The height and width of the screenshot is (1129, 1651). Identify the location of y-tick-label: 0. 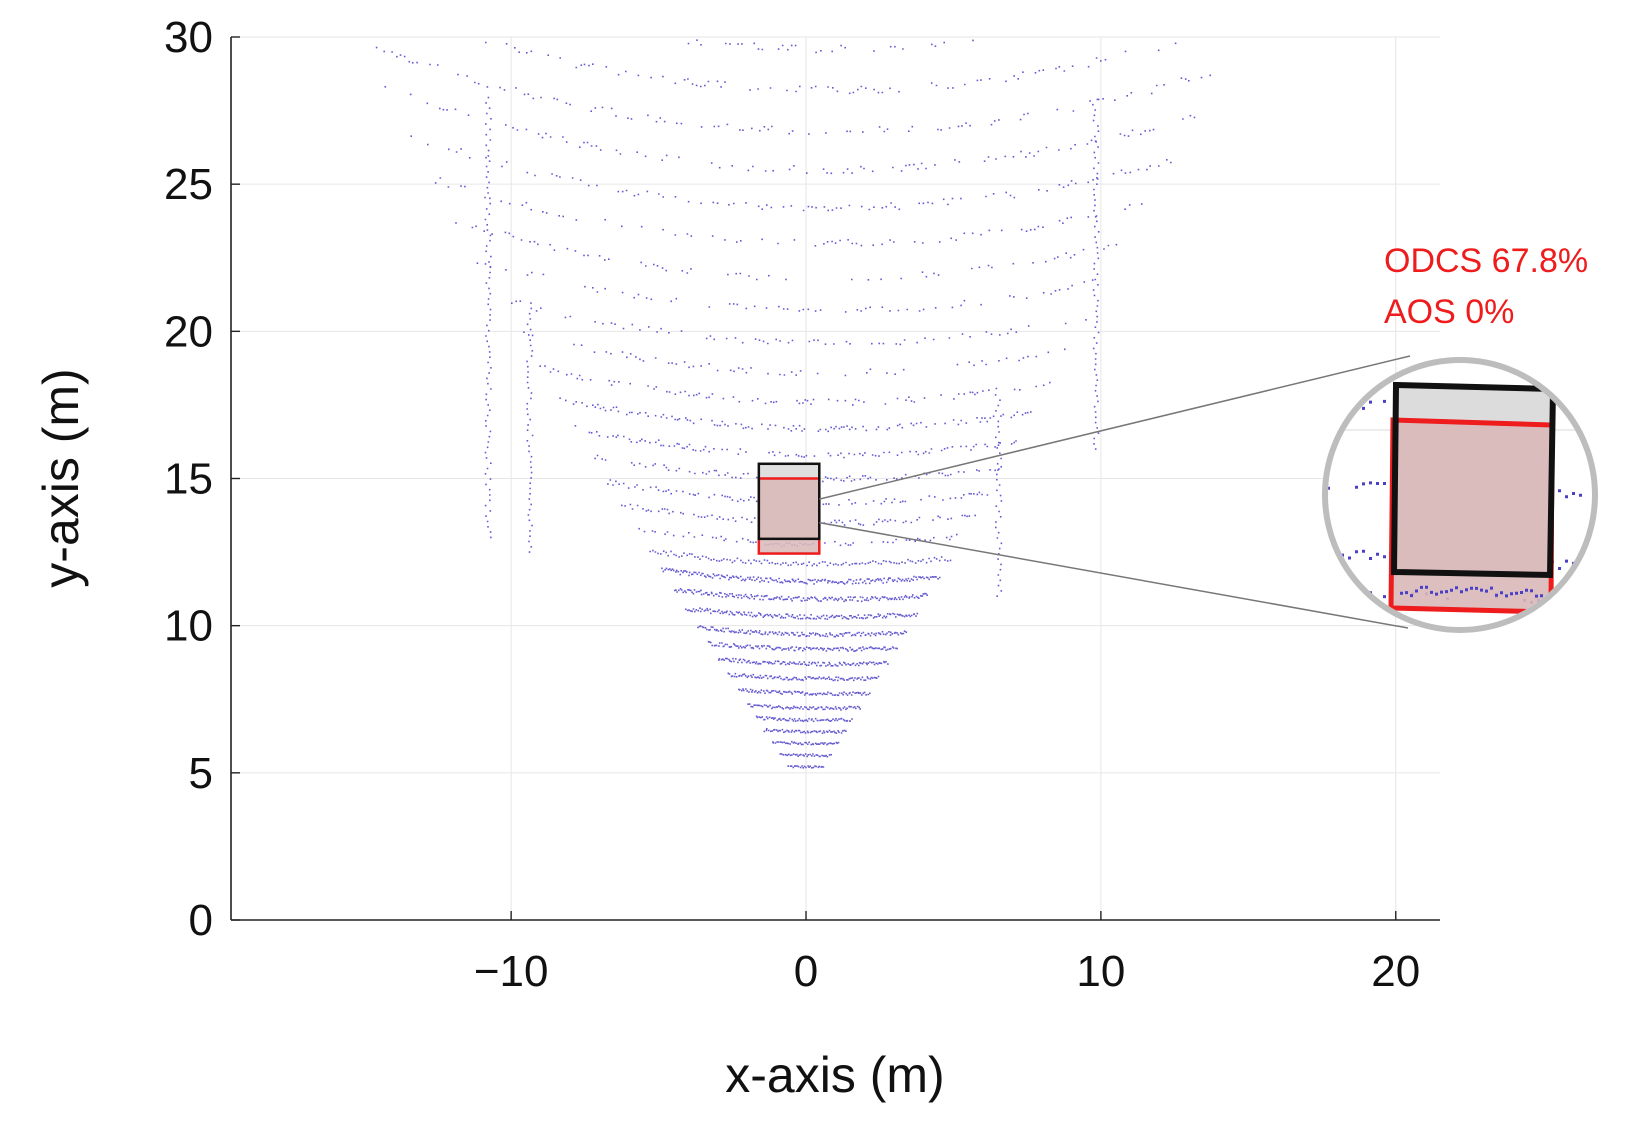
(201, 920).